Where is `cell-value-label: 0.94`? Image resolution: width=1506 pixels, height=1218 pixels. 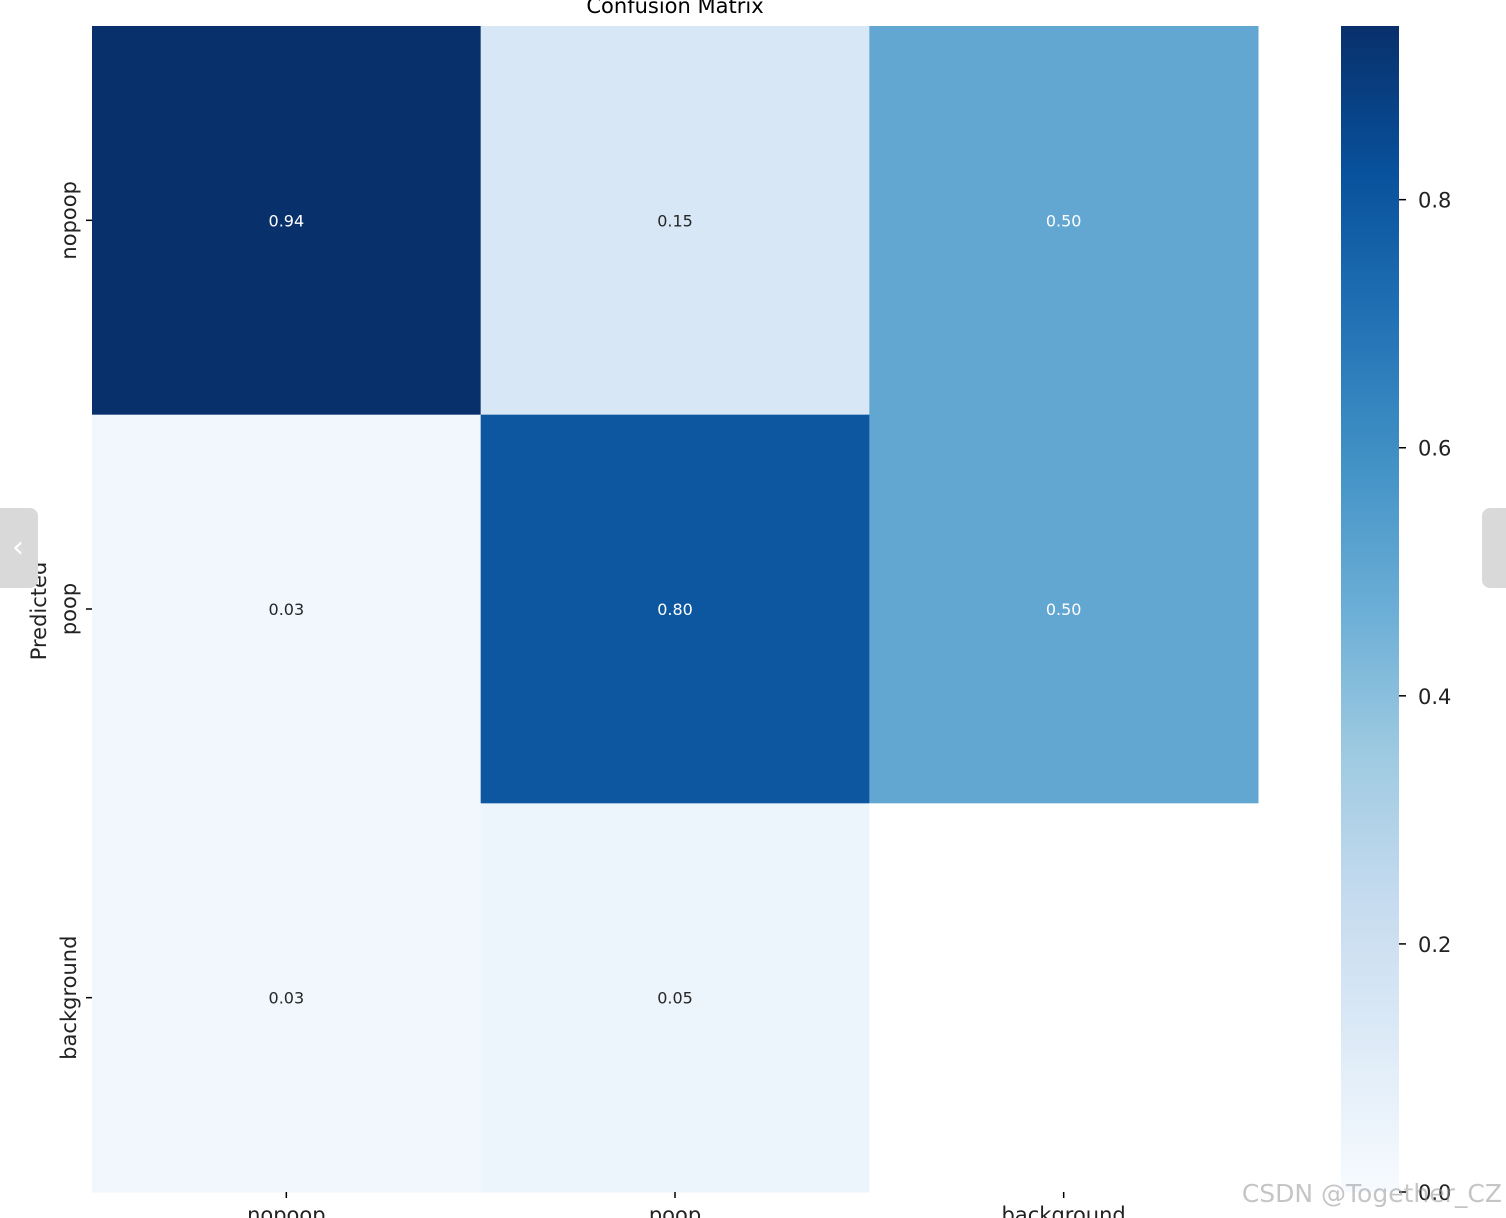
cell-value-label: 0.94 is located at coordinates (287, 220).